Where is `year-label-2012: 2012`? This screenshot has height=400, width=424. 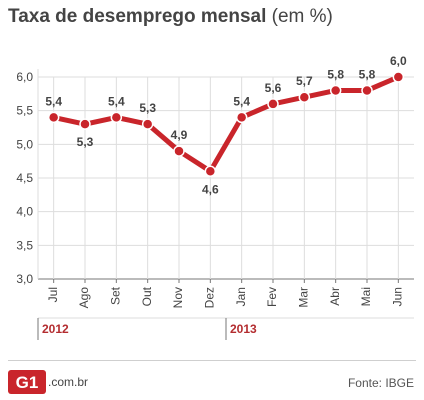
year-label-2012: 2012 is located at coordinates (55, 329).